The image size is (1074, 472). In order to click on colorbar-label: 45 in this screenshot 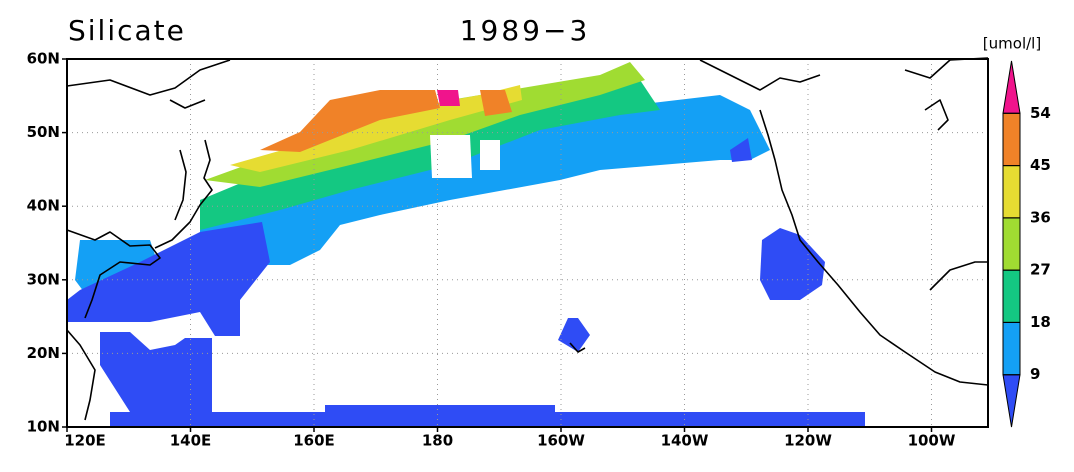, I will do `click(1040, 165)`.